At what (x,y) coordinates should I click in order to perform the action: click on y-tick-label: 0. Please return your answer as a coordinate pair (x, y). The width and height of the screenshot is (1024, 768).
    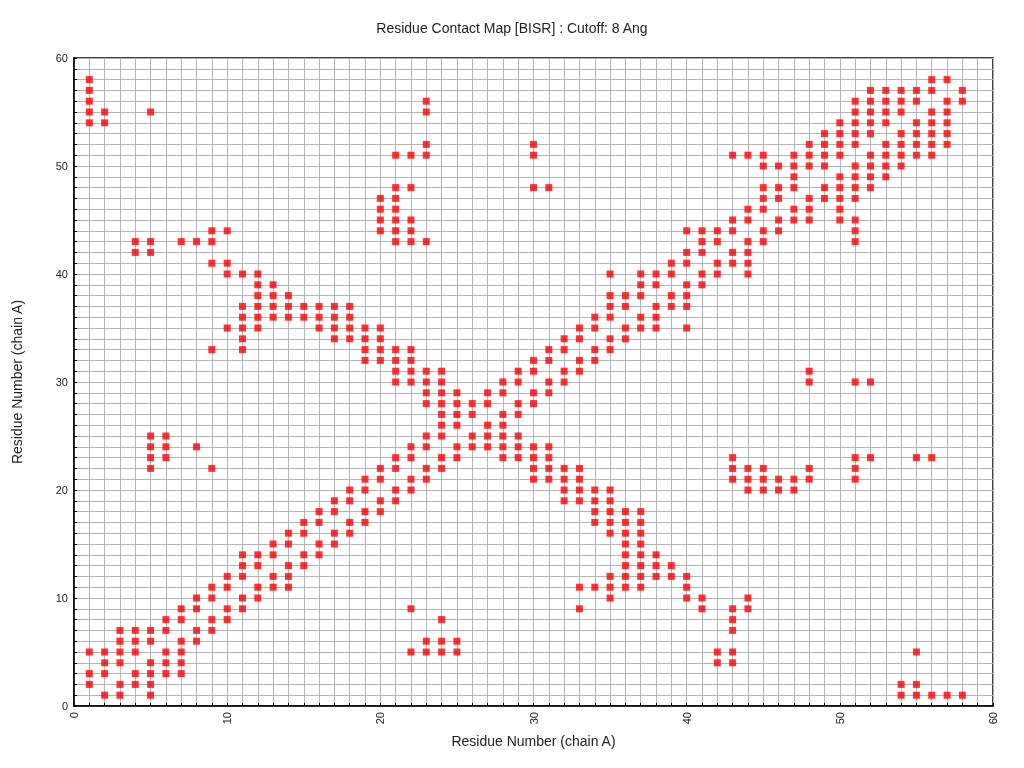
    Looking at the image, I should click on (64, 706).